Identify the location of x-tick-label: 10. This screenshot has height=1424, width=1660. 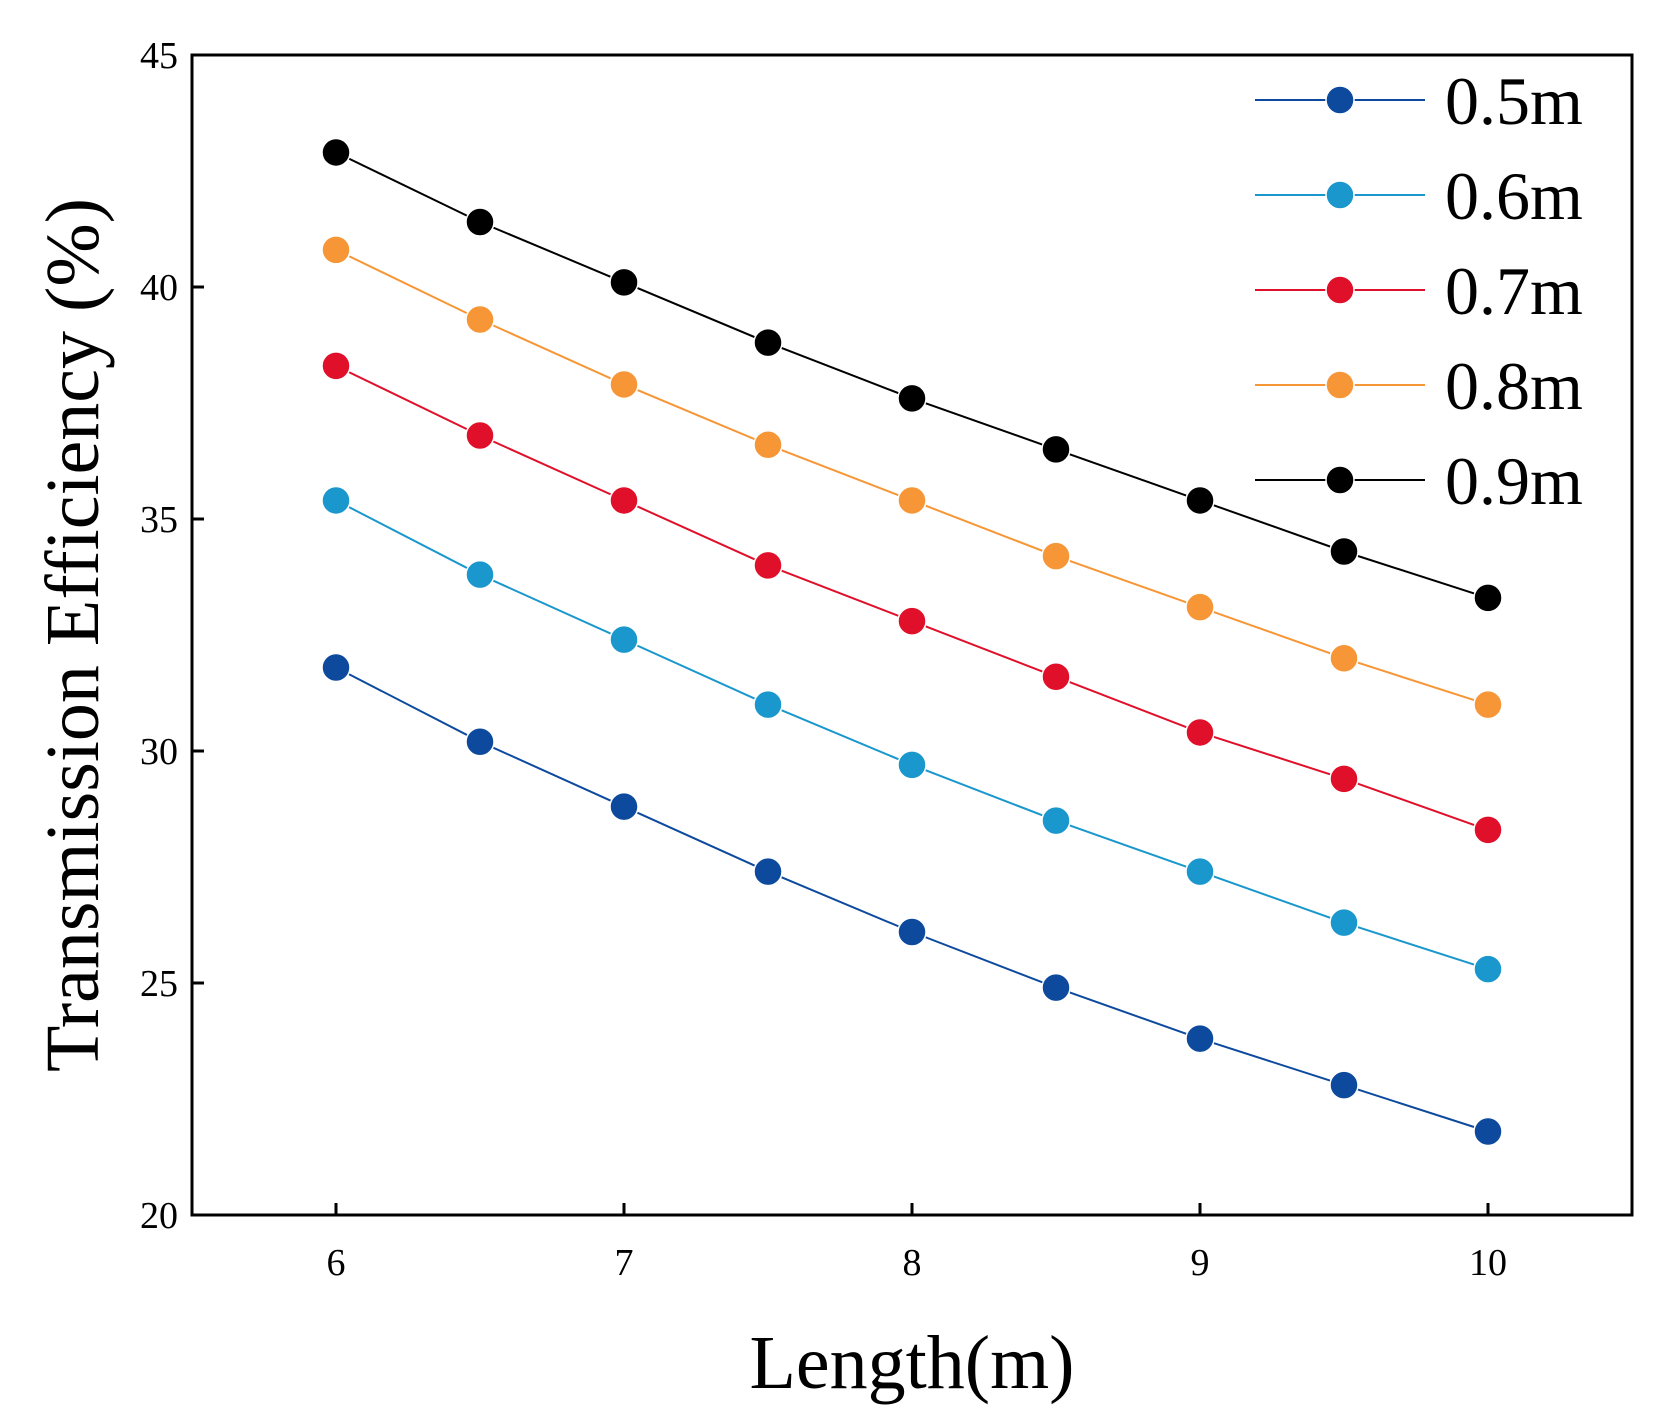
(1488, 1263).